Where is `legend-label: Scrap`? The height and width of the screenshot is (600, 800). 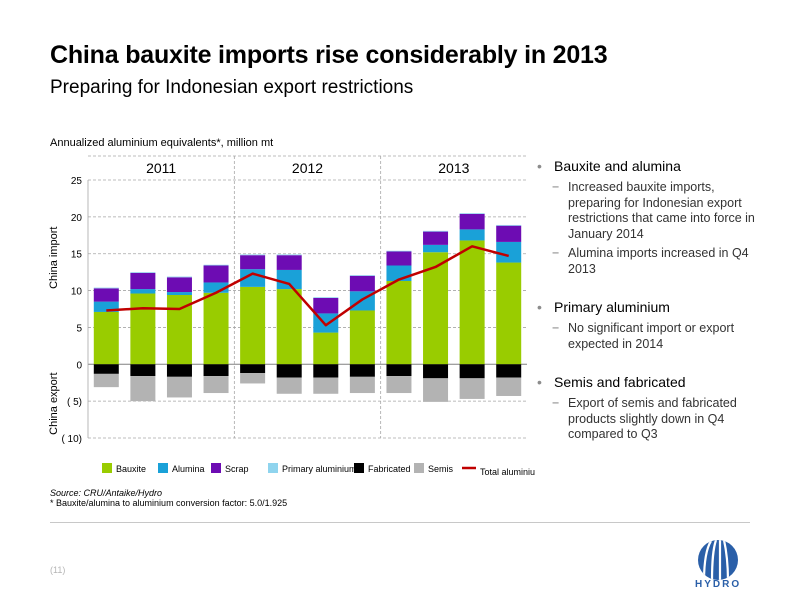 legend-label: Scrap is located at coordinates (237, 469).